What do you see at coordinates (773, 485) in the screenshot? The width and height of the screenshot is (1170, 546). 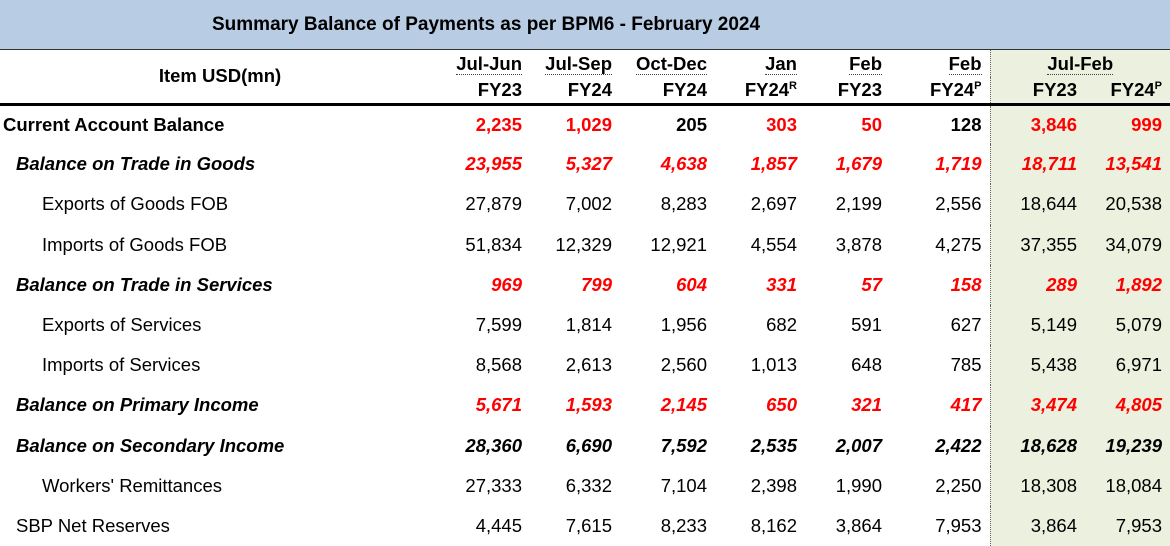 I see `value-cell: 2,398` at bounding box center [773, 485].